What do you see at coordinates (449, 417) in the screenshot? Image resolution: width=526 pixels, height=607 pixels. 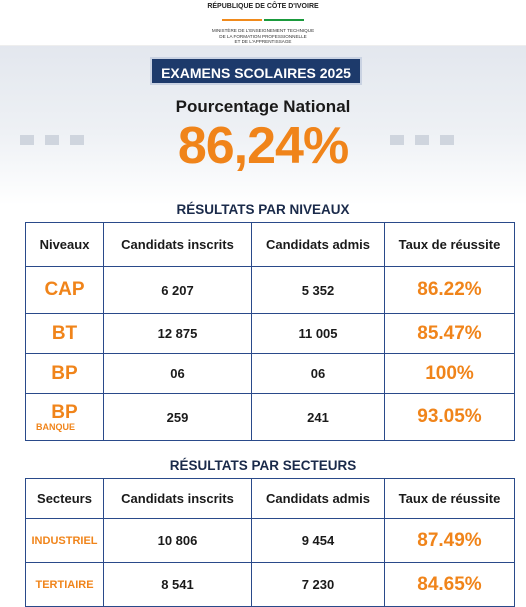 I see `taux-cell: 93.05%` at bounding box center [449, 417].